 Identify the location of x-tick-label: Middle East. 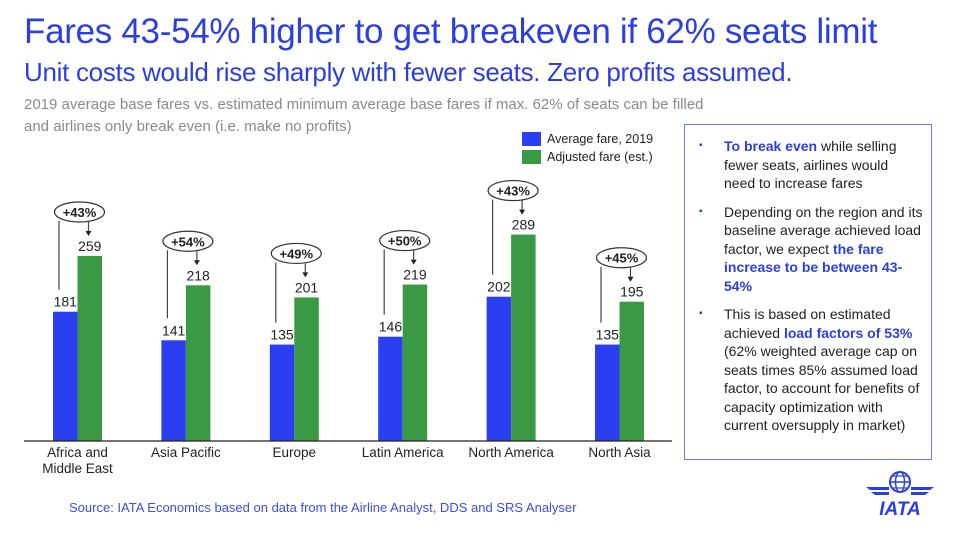
(77, 468).